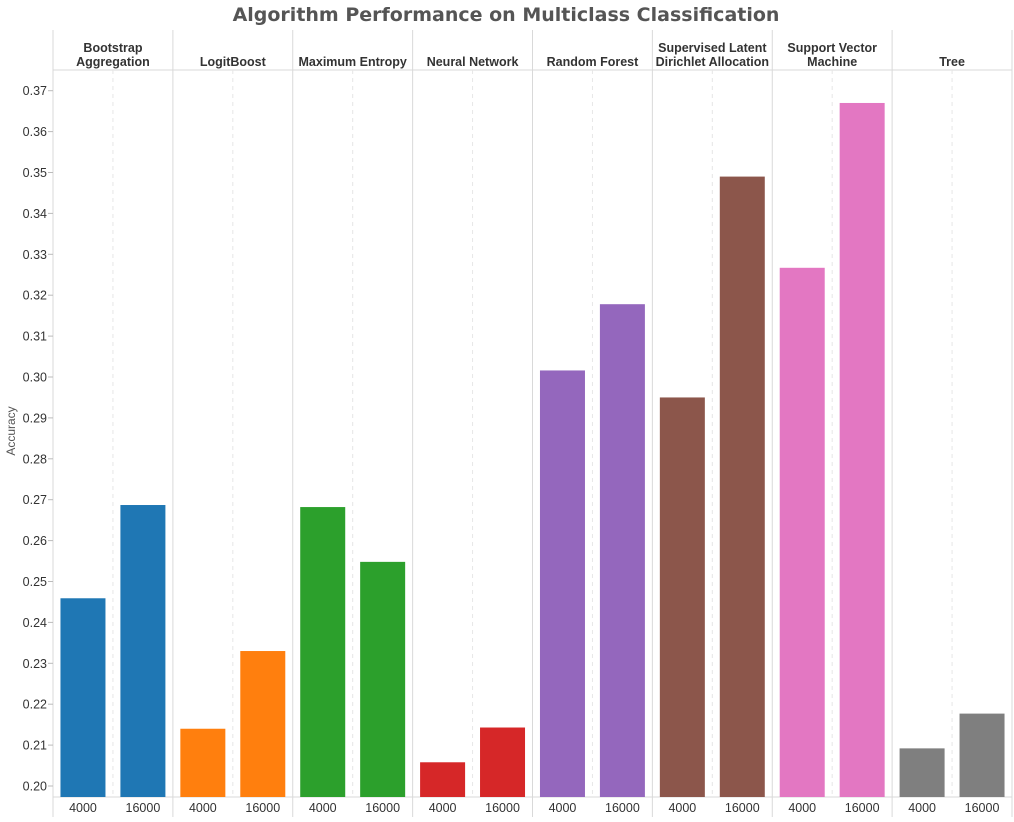  I want to click on group-header-label: Neural Network, so click(473, 62).